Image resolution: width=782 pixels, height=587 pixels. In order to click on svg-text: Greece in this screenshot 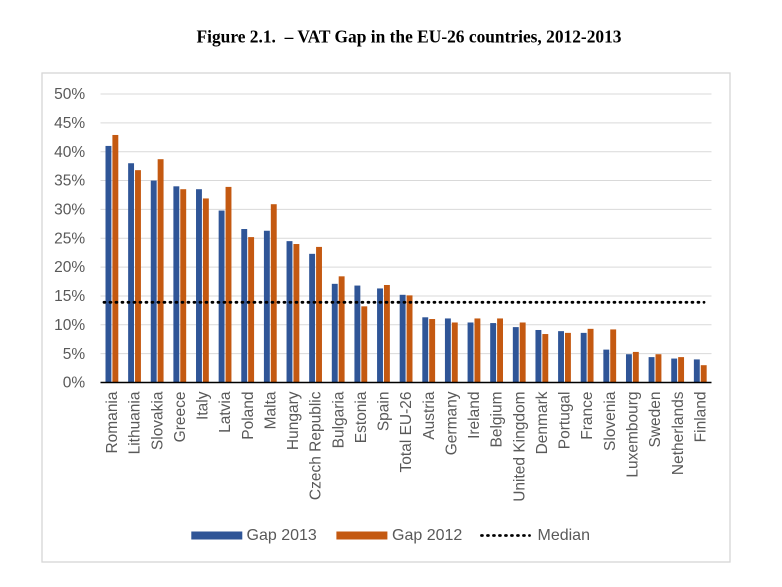, I will do `click(180, 417)`.